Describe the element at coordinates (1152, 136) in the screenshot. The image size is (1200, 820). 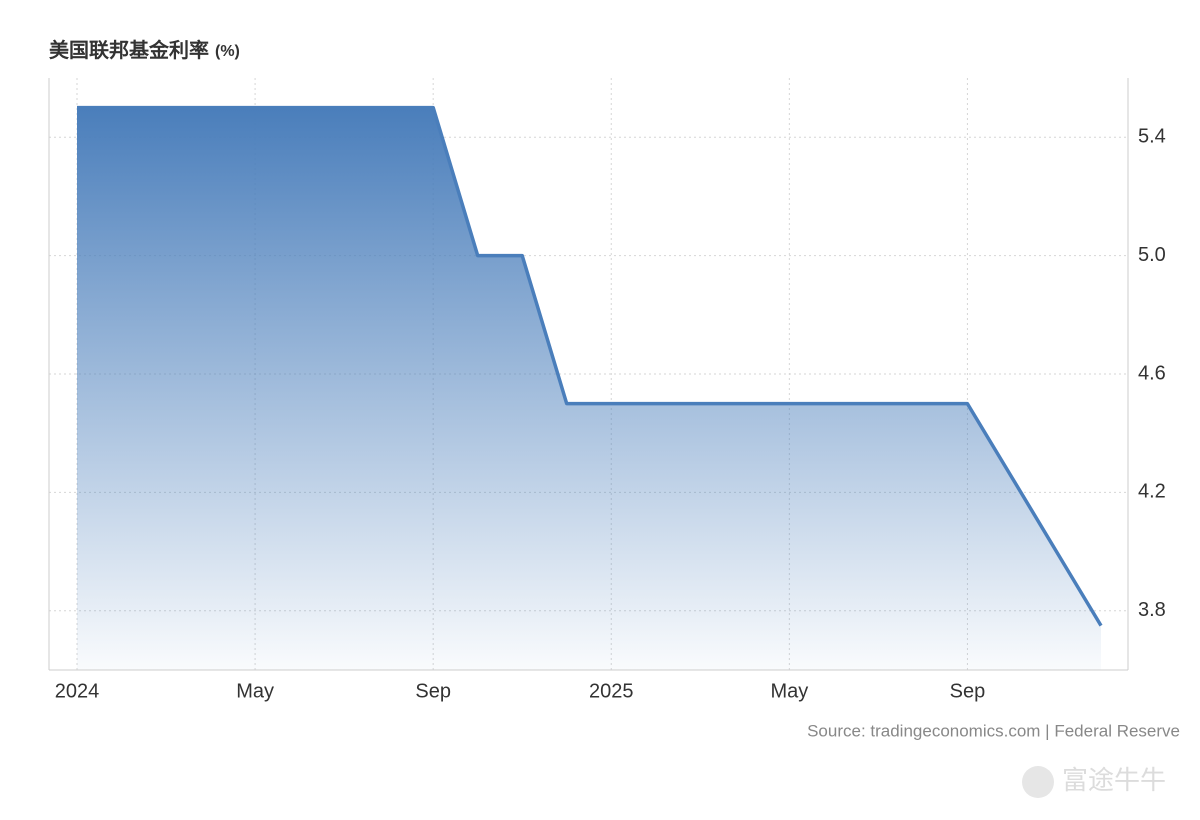
I see `y-tick-label: 5.4` at that location.